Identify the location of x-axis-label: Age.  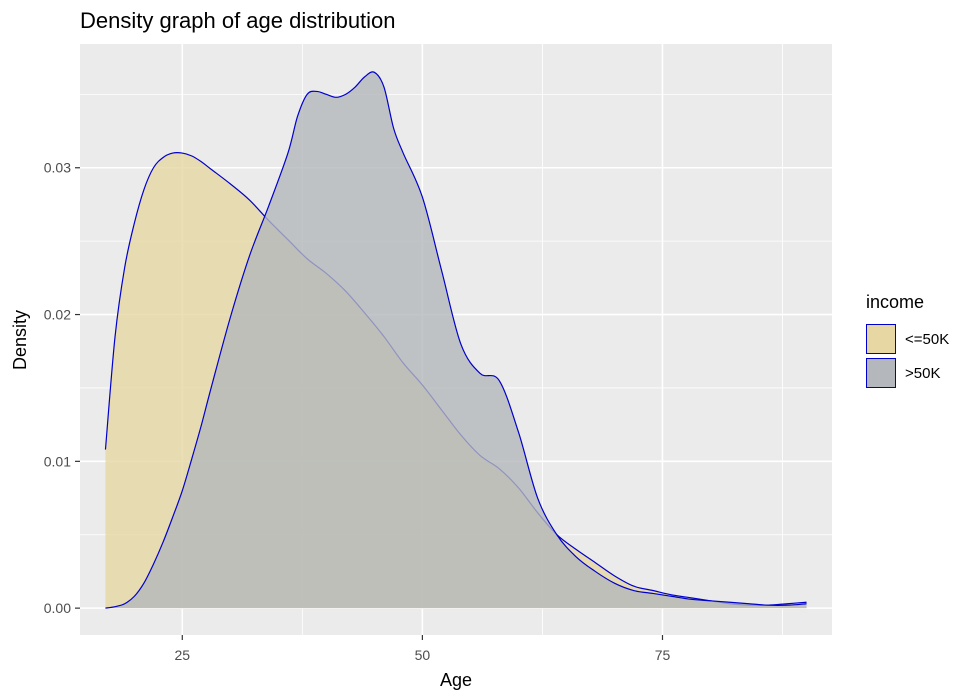
(456, 680).